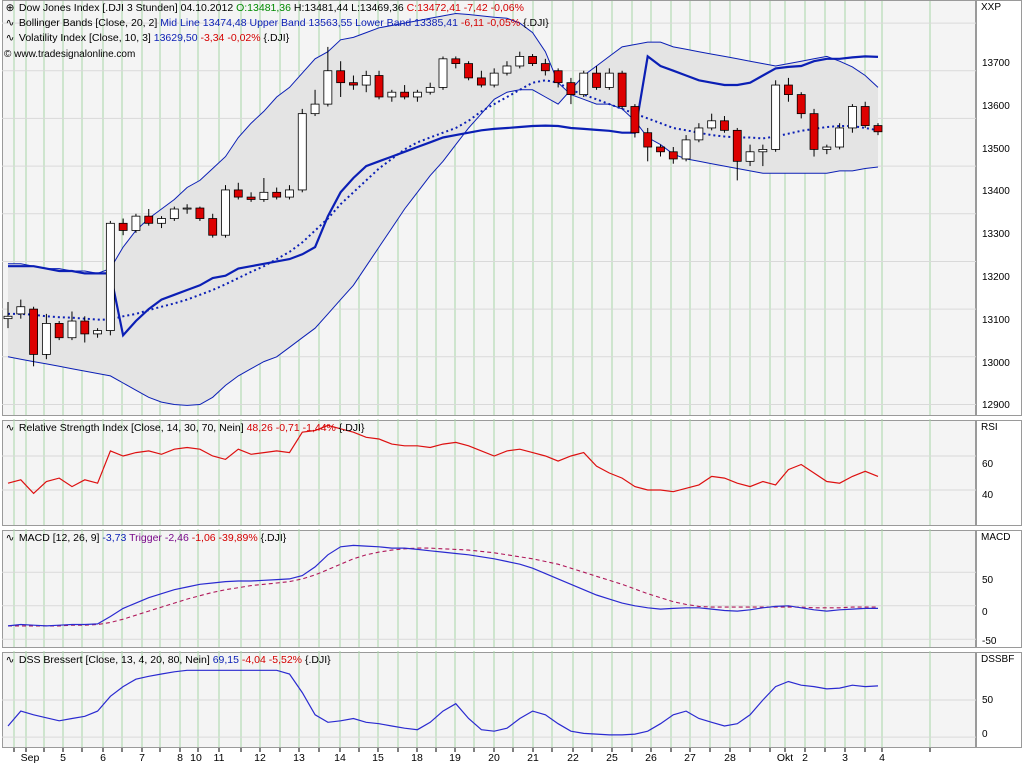 The image size is (1024, 768). Describe the element at coordinates (98, 8) in the screenshot. I see `symbol-name: Dow Jones Index [.DJI 3 Stunden]` at that location.